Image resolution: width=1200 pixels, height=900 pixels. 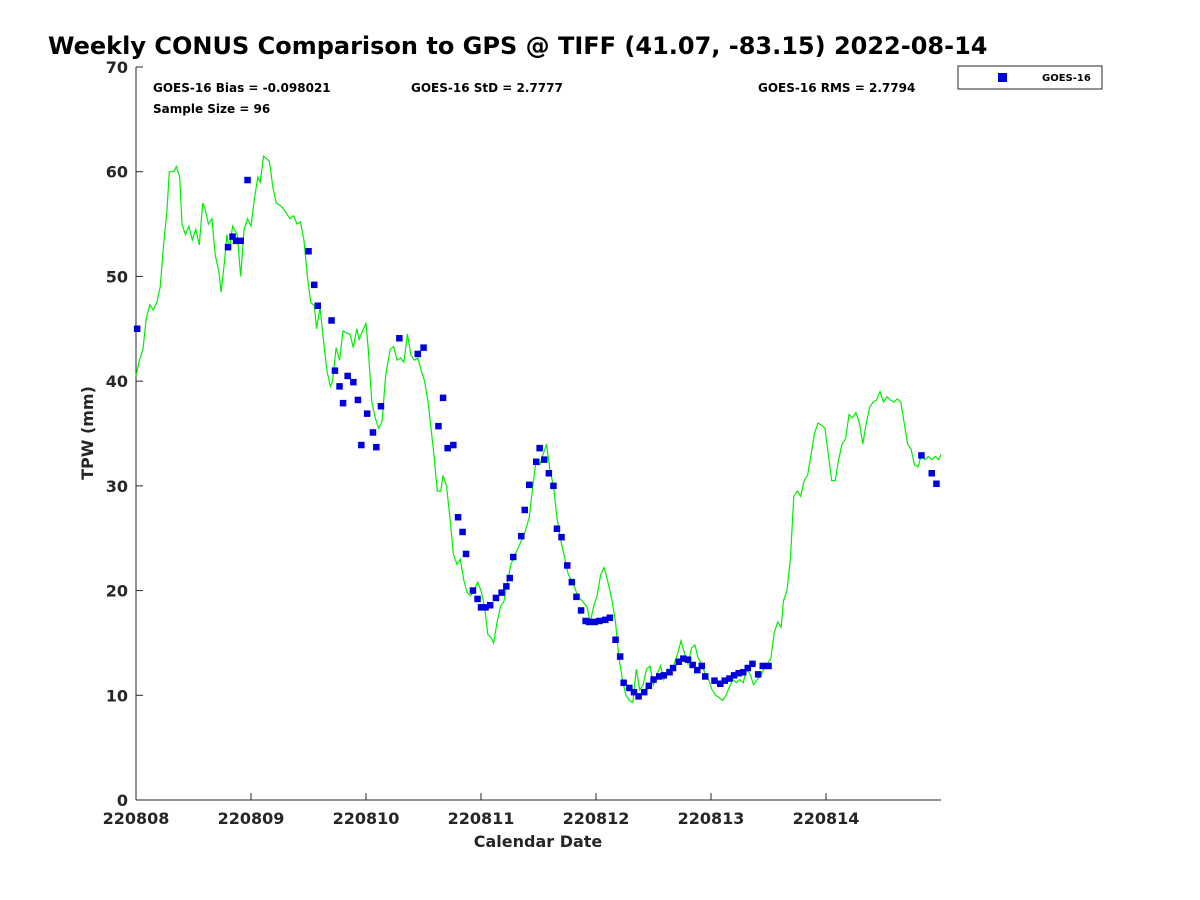 What do you see at coordinates (836, 88) in the screenshot?
I see `stat-rms: GOES-16 RMS = 2.7794` at bounding box center [836, 88].